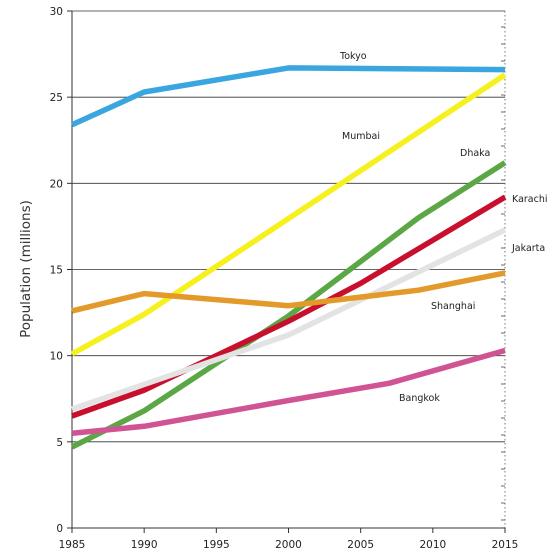 The height and width of the screenshot is (559, 559). What do you see at coordinates (361, 136) in the screenshot?
I see `series-label-mumbai: Mumbai` at bounding box center [361, 136].